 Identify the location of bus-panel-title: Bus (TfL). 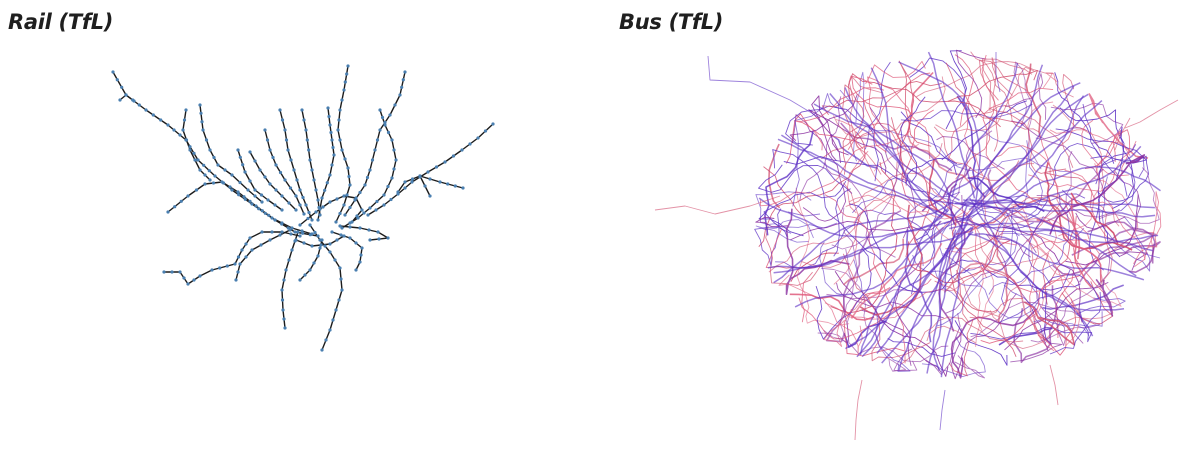
(671, 22).